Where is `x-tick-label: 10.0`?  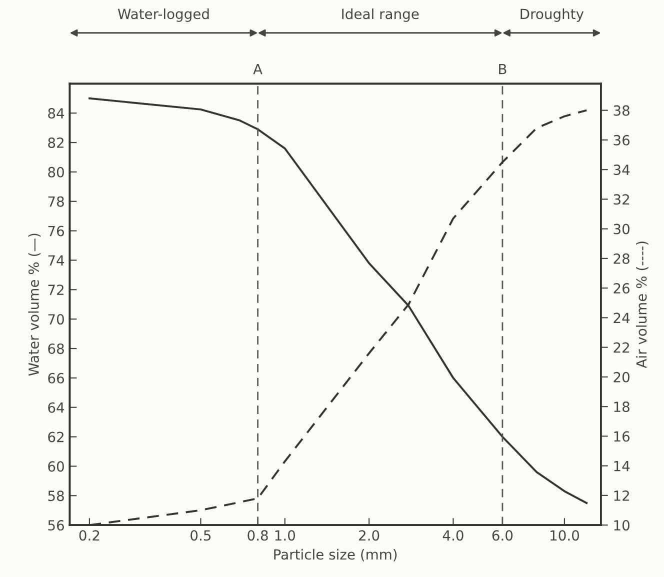
x-tick-label: 10.0 is located at coordinates (565, 535).